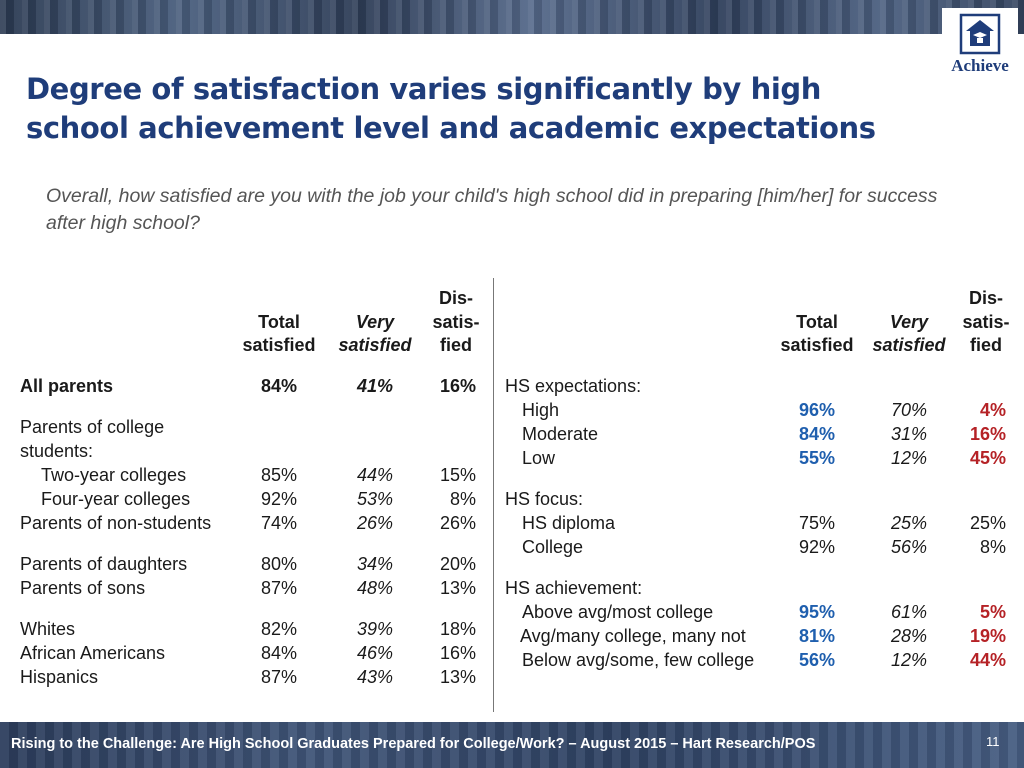 The height and width of the screenshot is (768, 1024). Describe the element at coordinates (104, 564) in the screenshot. I see `row-label-daughters: Parents of daughters` at that location.